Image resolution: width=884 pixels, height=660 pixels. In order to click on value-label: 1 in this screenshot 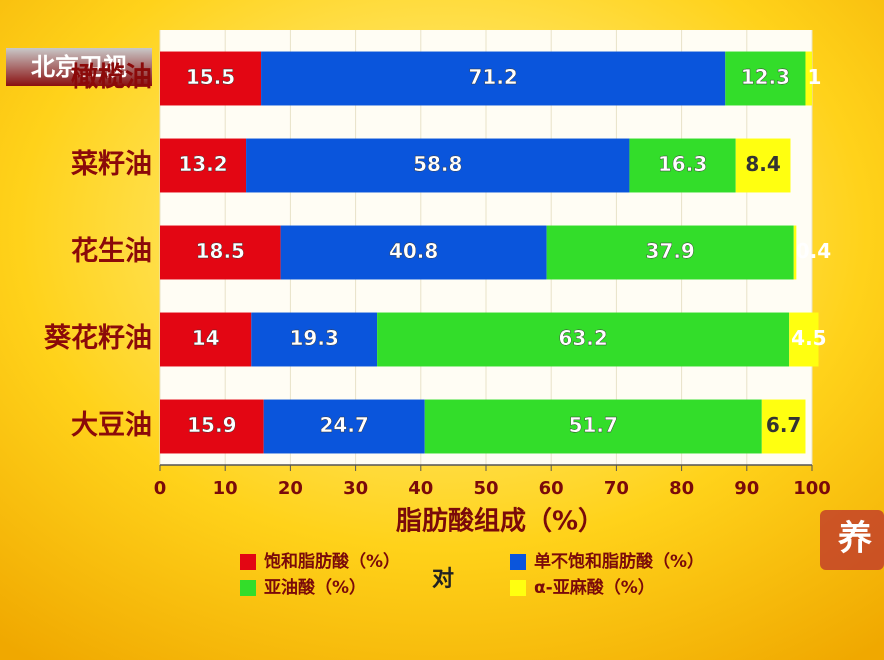, I will do `click(814, 77)`.